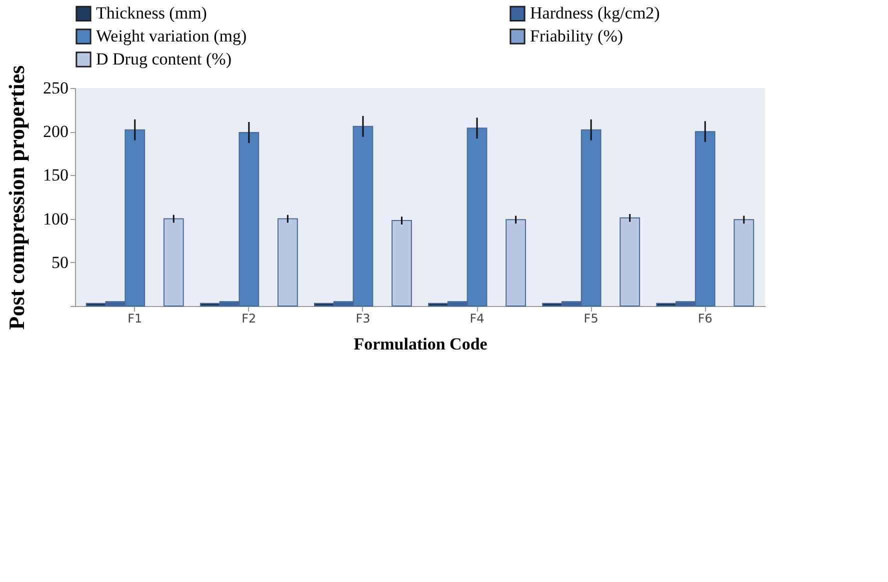  What do you see at coordinates (16, 197) in the screenshot?
I see `y-axis-title: Post compression properties` at bounding box center [16, 197].